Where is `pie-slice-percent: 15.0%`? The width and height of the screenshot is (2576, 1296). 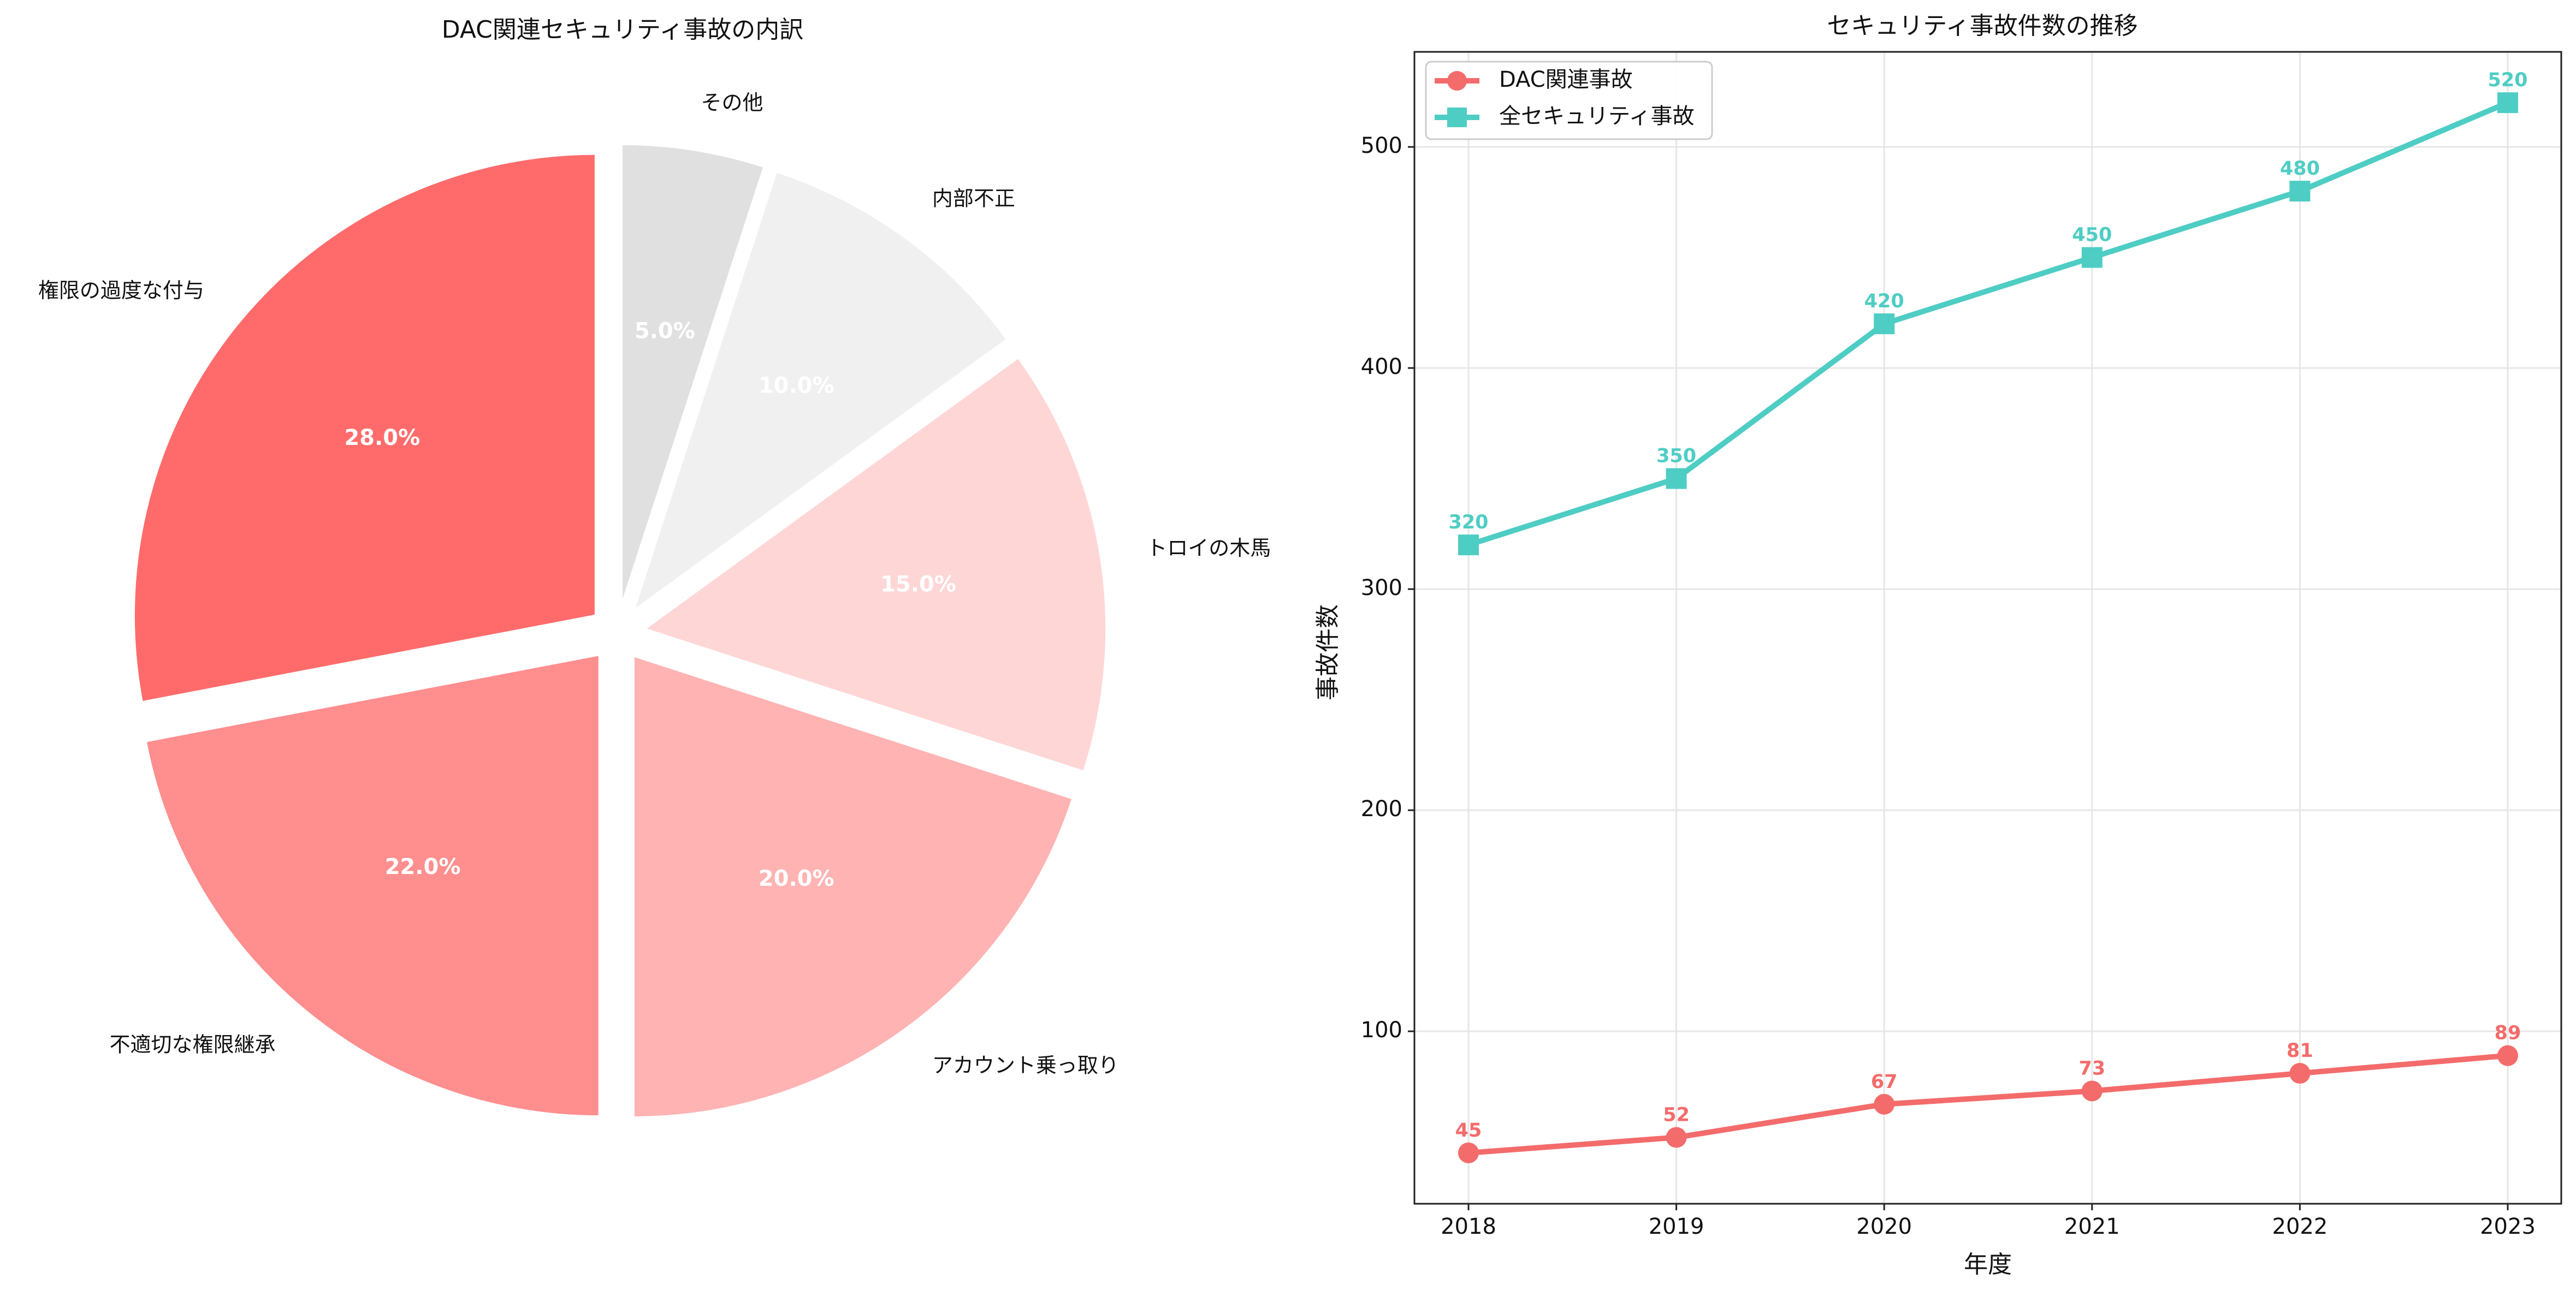
pie-slice-percent: 15.0% is located at coordinates (918, 584).